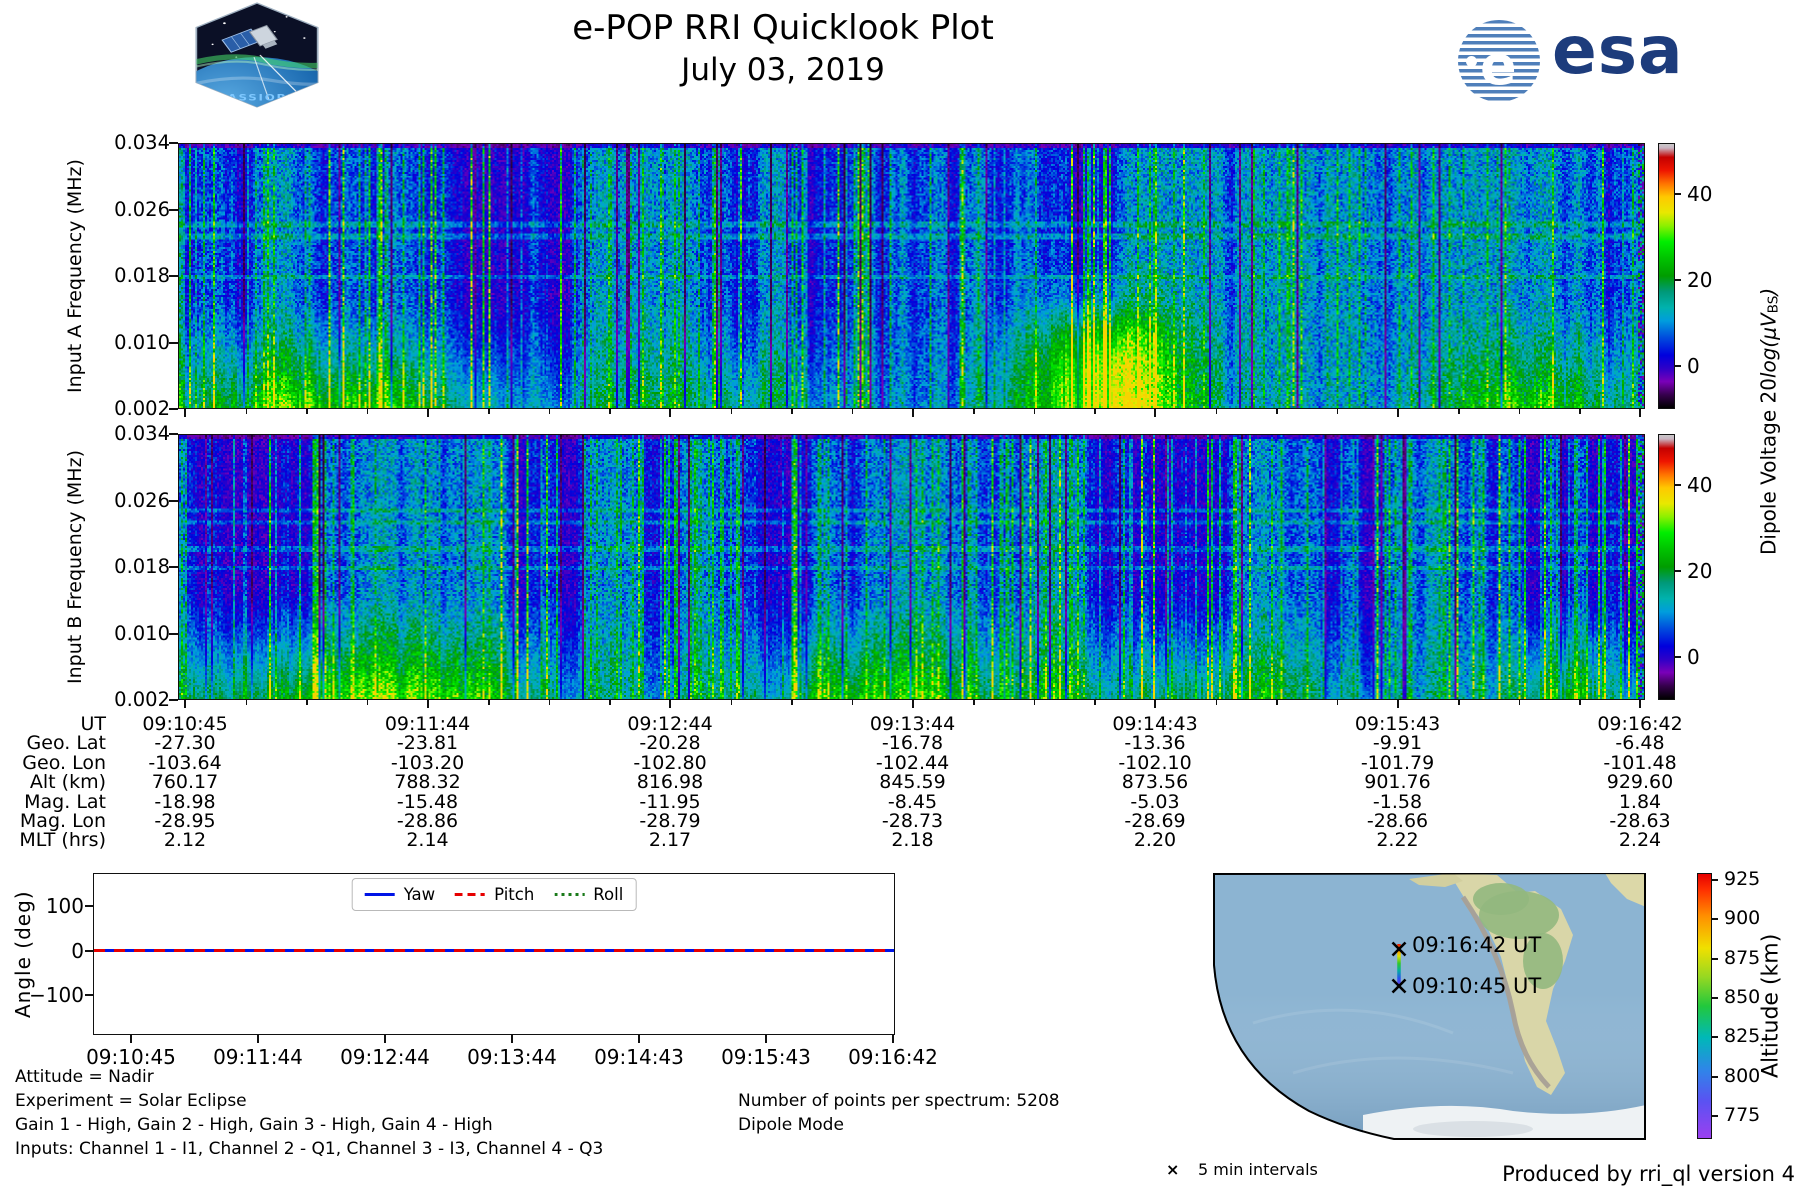  I want to click on table-cell: 845.59, so click(912, 782).